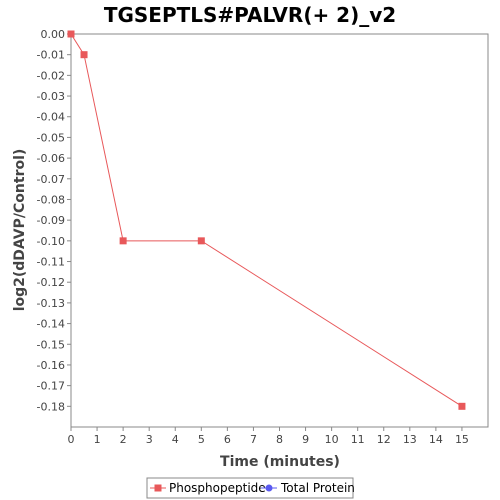 Image resolution: width=500 pixels, height=500 pixels. Describe the element at coordinates (97, 439) in the screenshot. I see `x-tick-label: 1` at that location.